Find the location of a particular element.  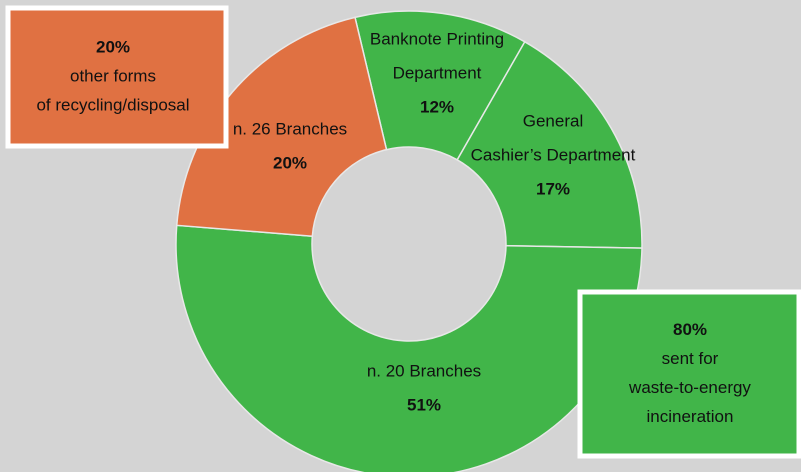

callout-title: 80% is located at coordinates (690, 329).